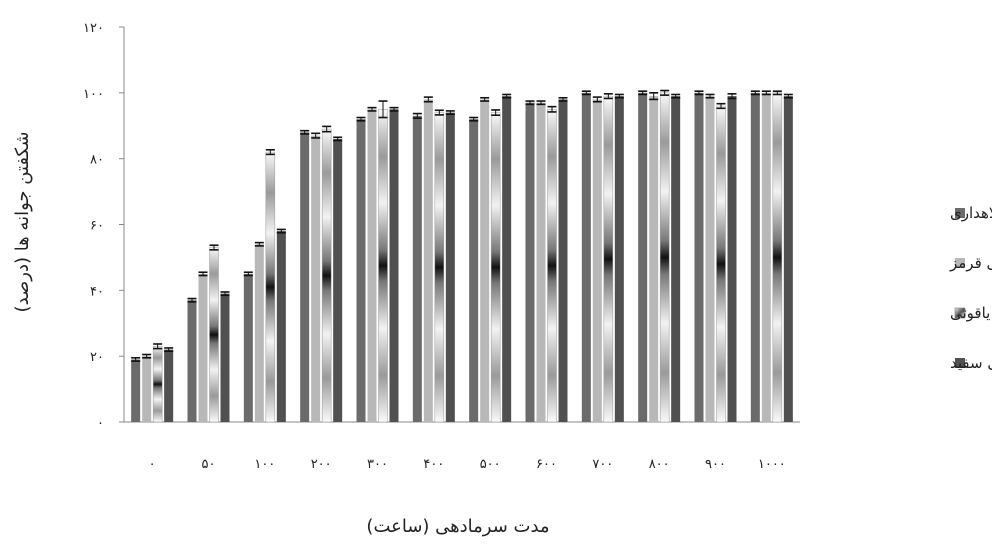 Image resolution: width=992 pixels, height=545 pixels. Describe the element at coordinates (100, 423) in the screenshot. I see `y-tick-label: ۰` at that location.